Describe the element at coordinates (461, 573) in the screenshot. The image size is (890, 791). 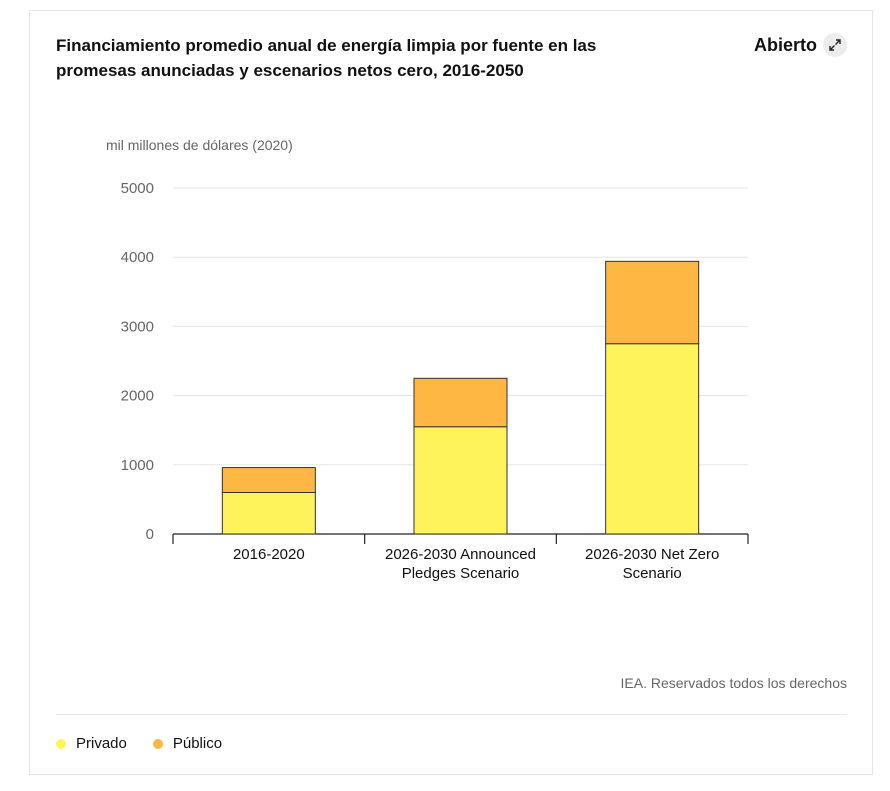
I see `x-tick-label-1-1: Pledges Scenario` at that location.